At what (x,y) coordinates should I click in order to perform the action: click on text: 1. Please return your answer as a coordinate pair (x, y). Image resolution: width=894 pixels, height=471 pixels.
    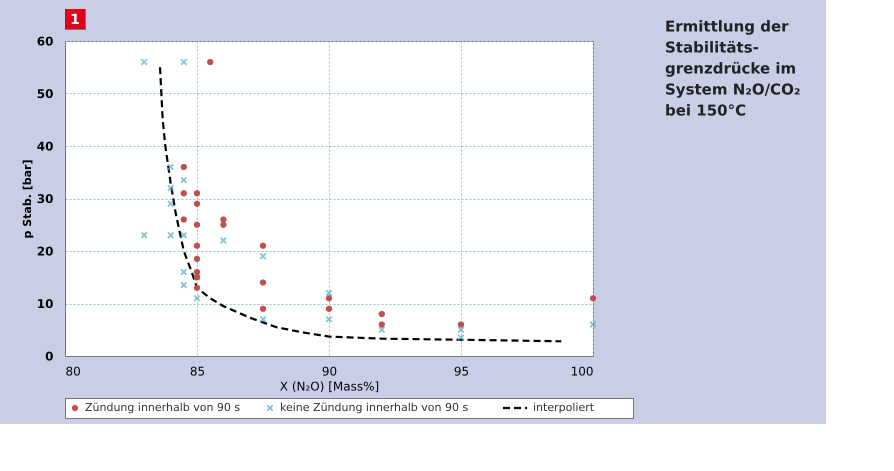
    Looking at the image, I should click on (75, 20).